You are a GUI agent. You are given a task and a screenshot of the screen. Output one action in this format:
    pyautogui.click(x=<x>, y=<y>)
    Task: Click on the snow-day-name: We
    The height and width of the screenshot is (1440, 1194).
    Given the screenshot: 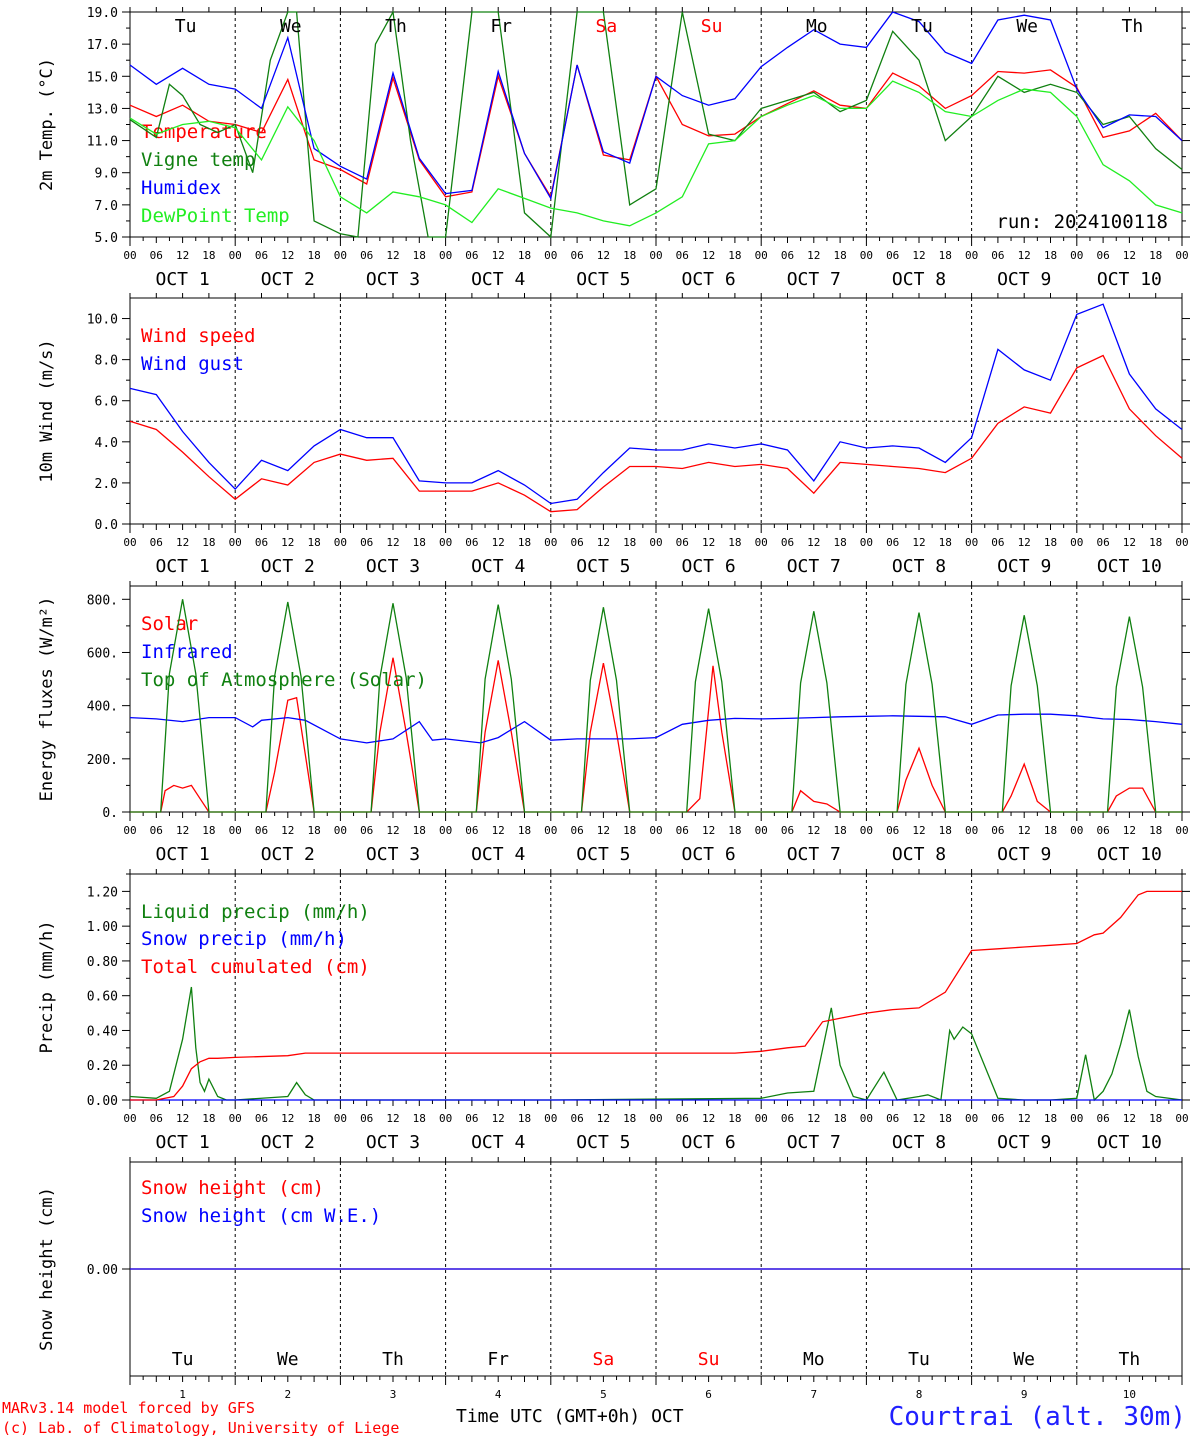 What is the action you would take?
    pyautogui.click(x=1024, y=1359)
    